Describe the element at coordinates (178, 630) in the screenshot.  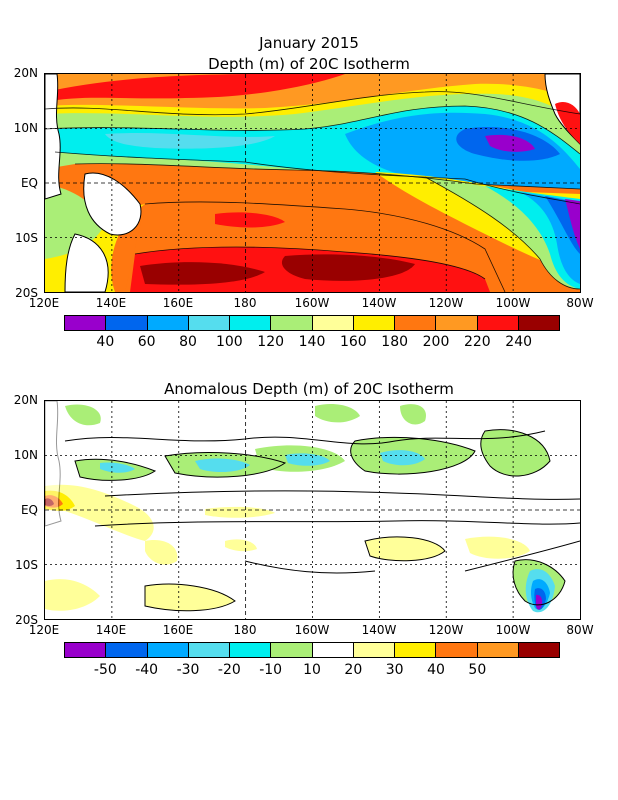
I see `bottom-lon-label-160e: 160E` at that location.